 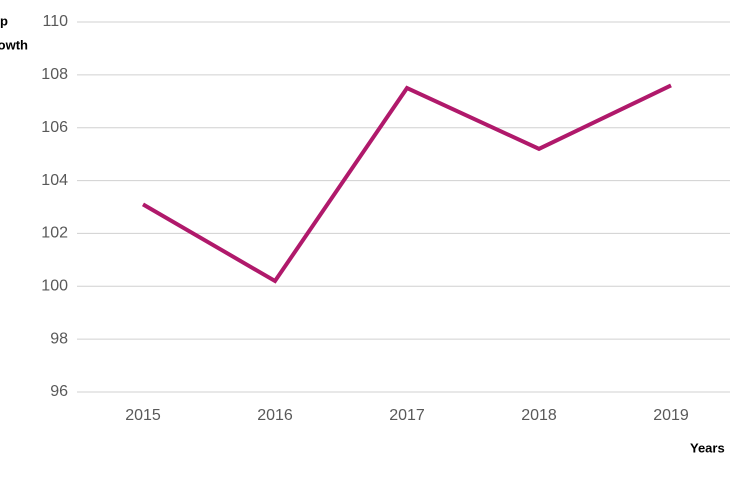 I want to click on y-tick-label: 102, so click(x=54, y=233).